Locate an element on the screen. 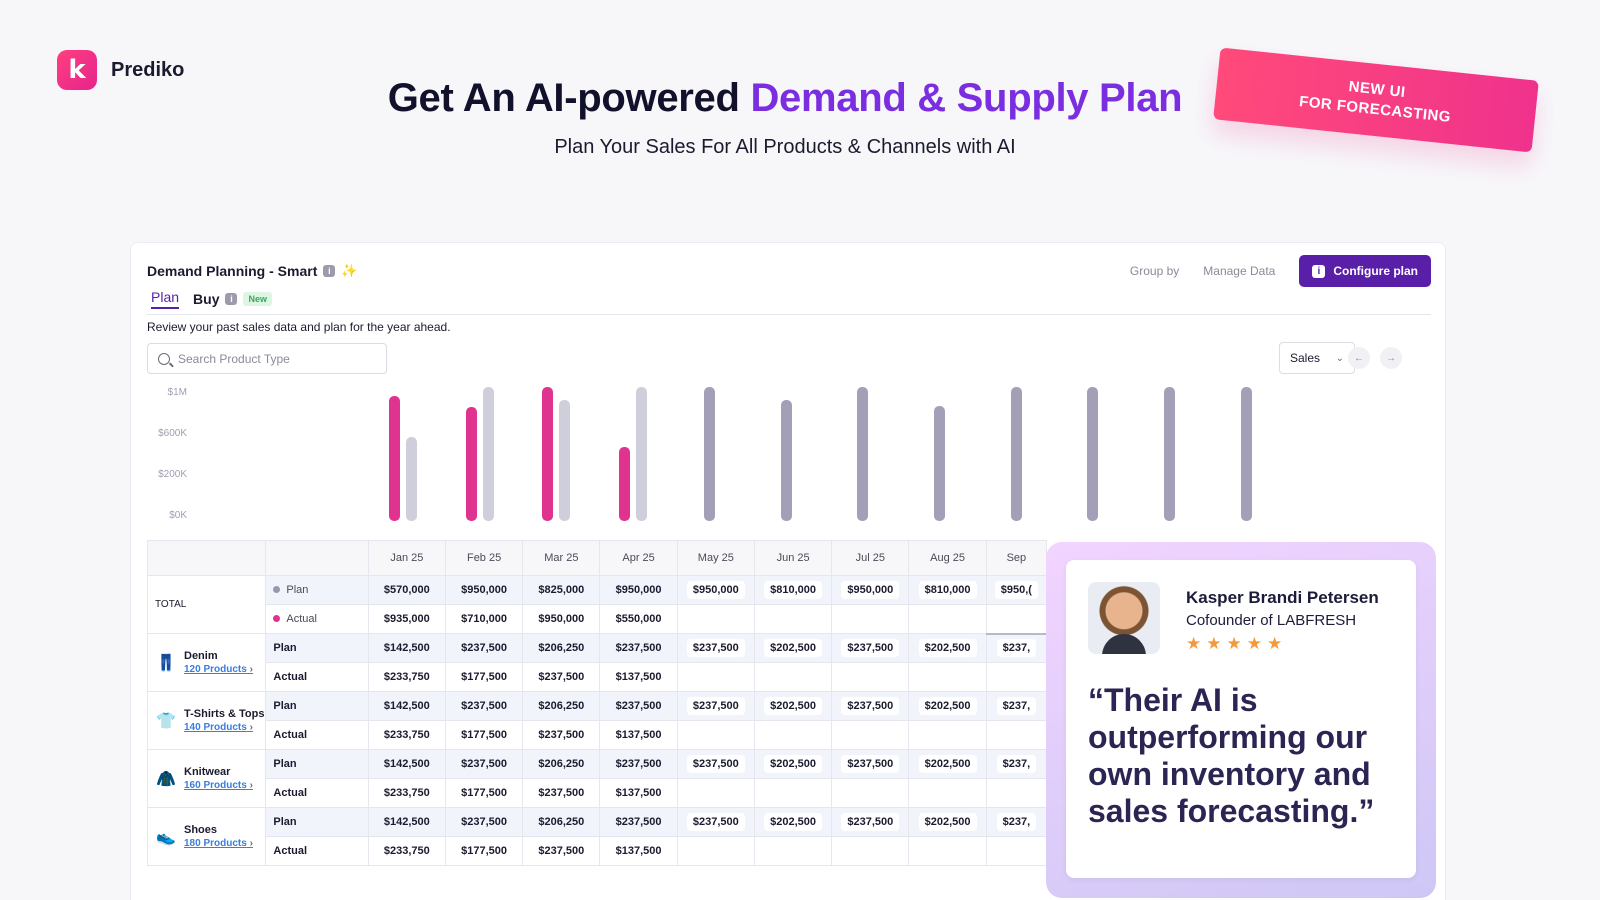  category-text: Denim 120 Products › is located at coordinates (218, 662).